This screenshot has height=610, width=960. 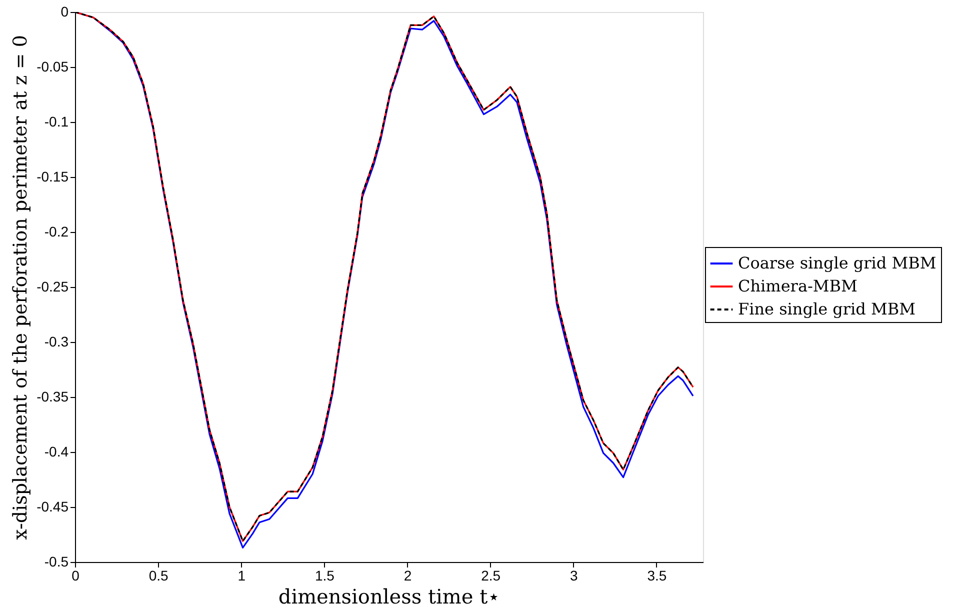 What do you see at coordinates (52, 286) in the screenshot?
I see `y-tick-label: -0.25` at bounding box center [52, 286].